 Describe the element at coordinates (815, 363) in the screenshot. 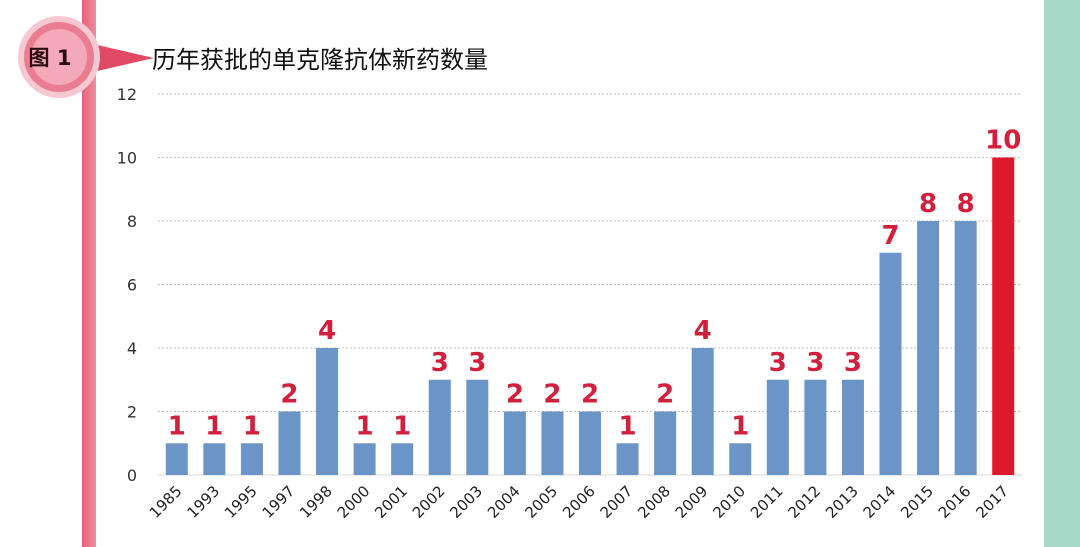

I see `data-label-2012: 3` at that location.